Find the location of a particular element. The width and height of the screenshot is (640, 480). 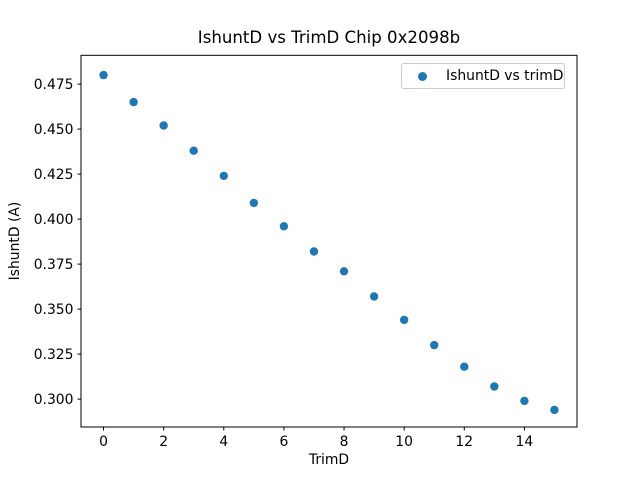

x-tick-label: 2 is located at coordinates (163, 442).